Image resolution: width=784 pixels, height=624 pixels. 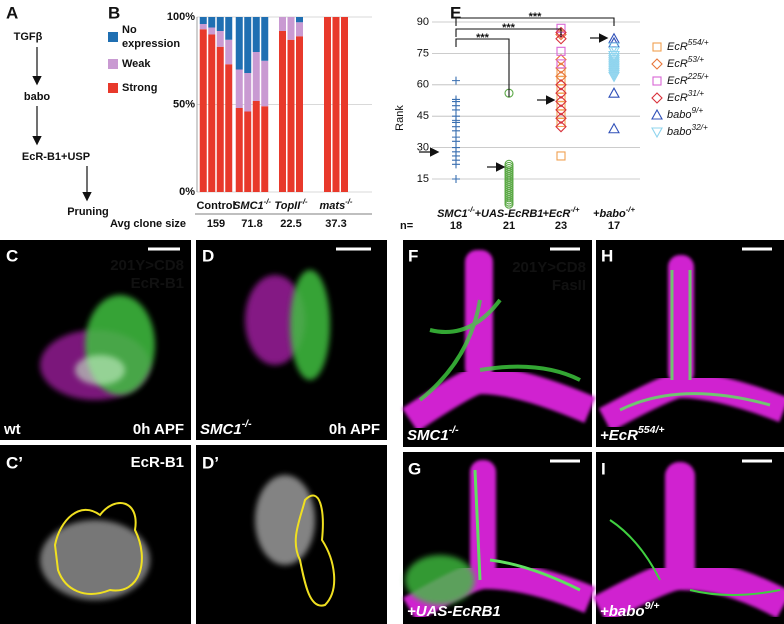 I want to click on stain-label: 201Y>CD8, so click(x=147, y=265).